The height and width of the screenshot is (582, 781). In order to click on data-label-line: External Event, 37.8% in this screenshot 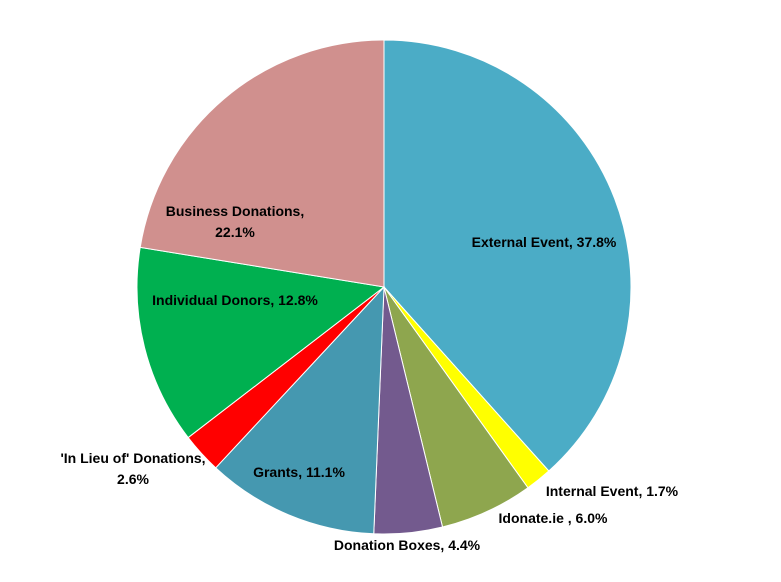, I will do `click(544, 242)`.